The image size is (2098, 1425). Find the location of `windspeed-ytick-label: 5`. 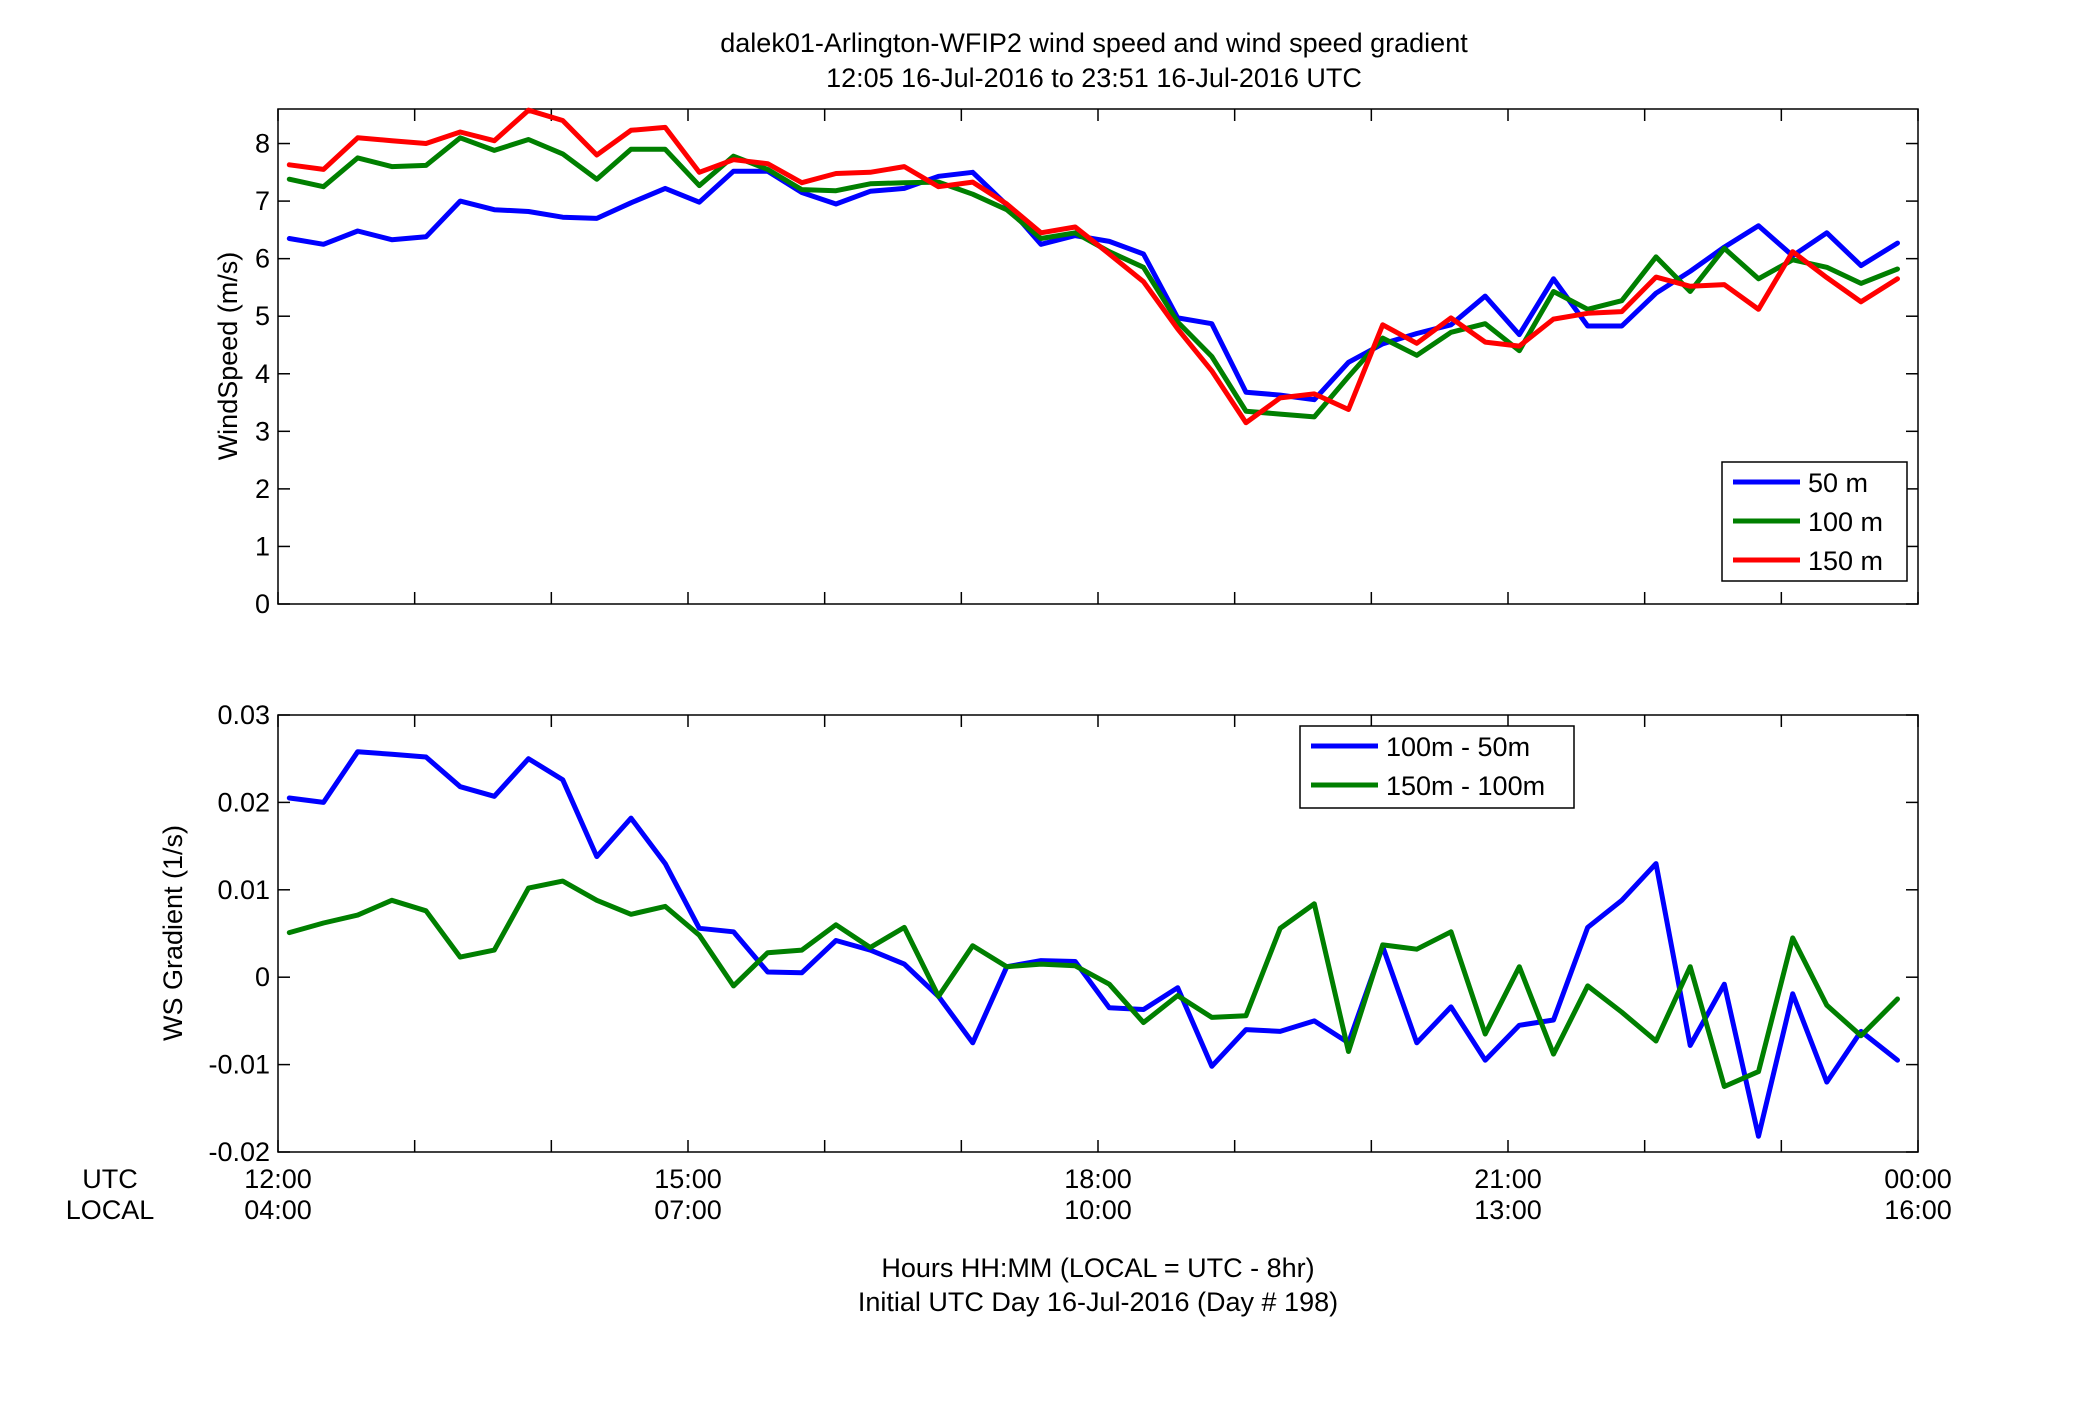

windspeed-ytick-label: 5 is located at coordinates (262, 316).